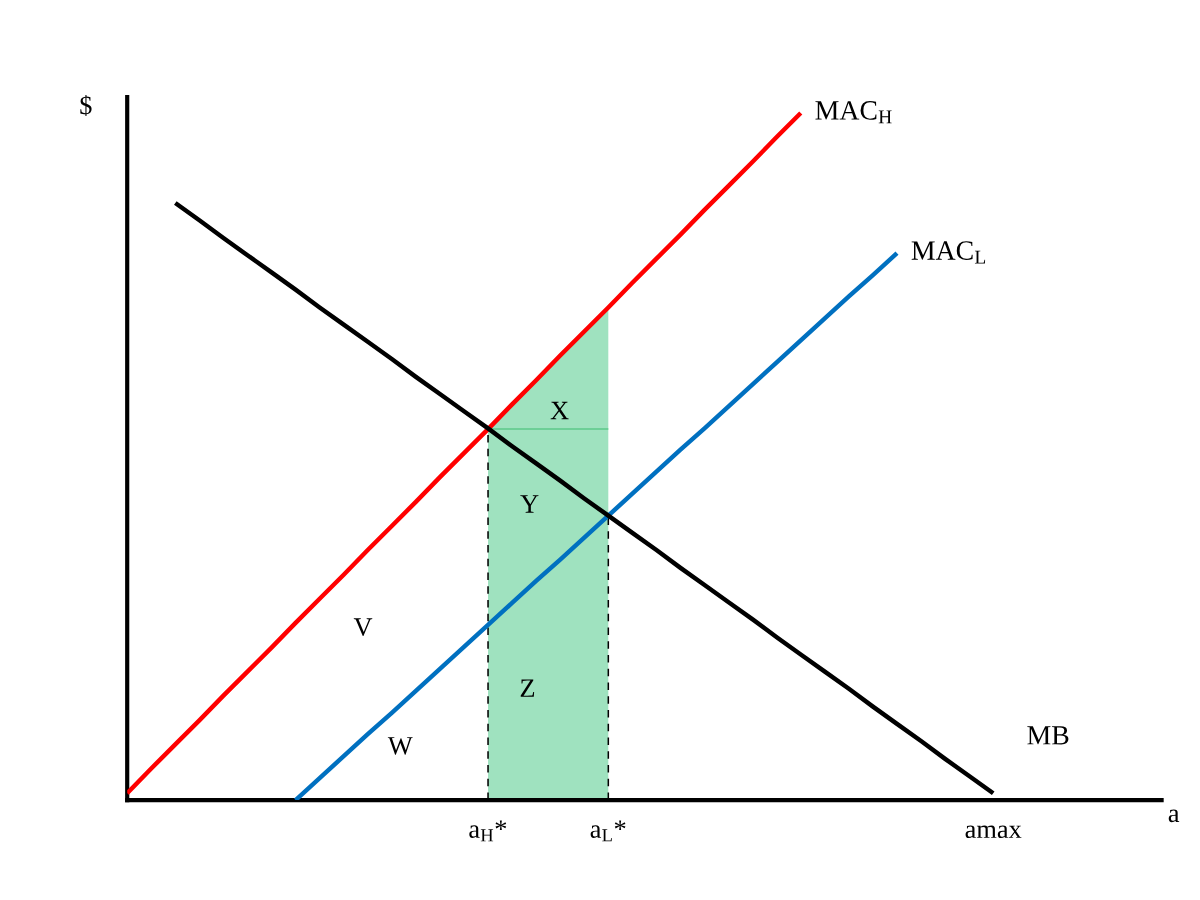 Image resolution: width=1200 pixels, height=900 pixels. Describe the element at coordinates (1048, 735) in the screenshot. I see `text: MB` at that location.